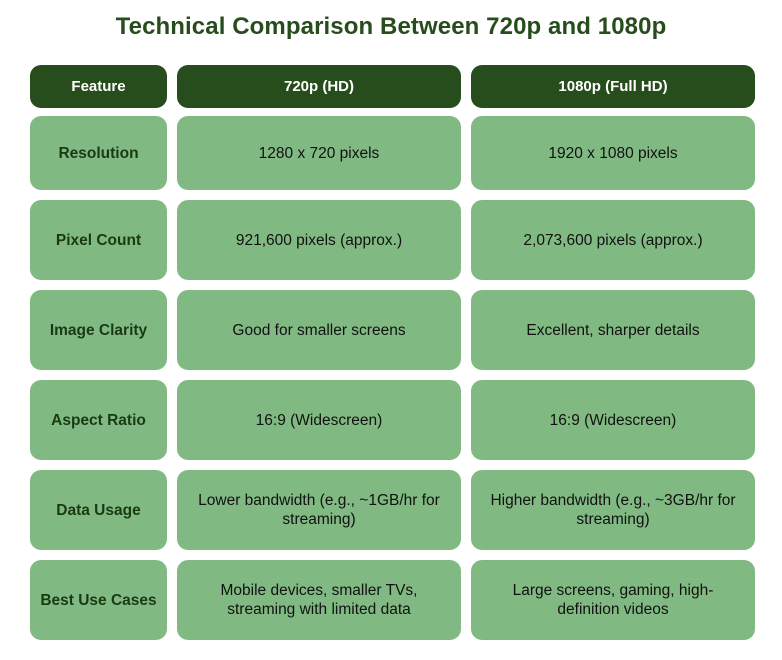 This screenshot has width=782, height=660. Describe the element at coordinates (98, 86) in the screenshot. I see `header-feature: Feature` at that location.